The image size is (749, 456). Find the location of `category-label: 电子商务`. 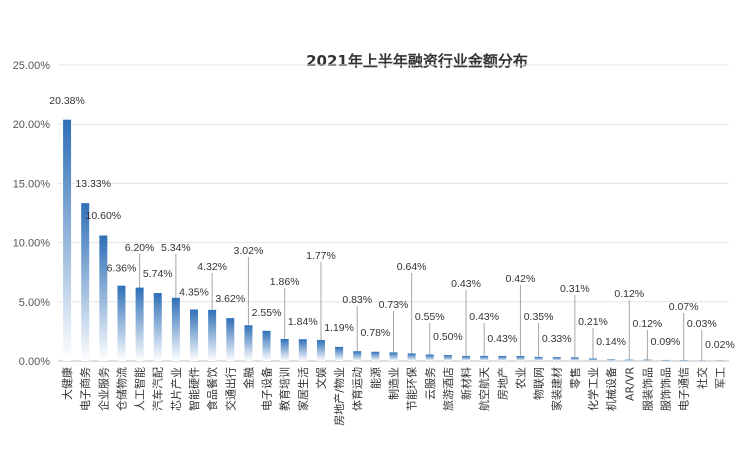

category-label: 电子商务 is located at coordinates (85, 389).